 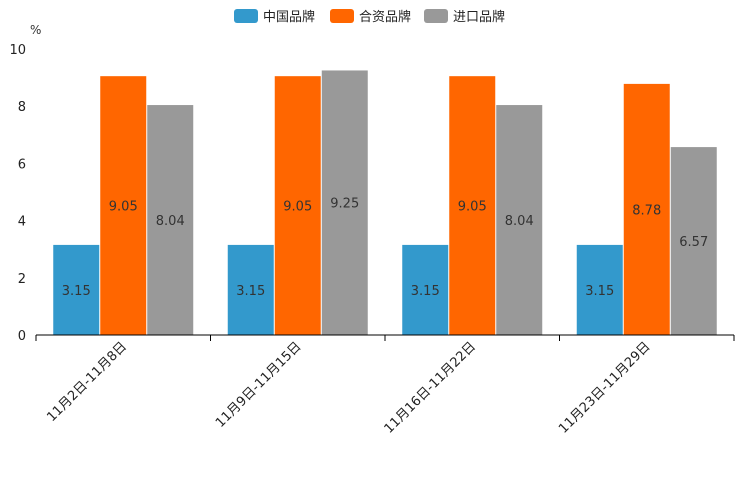 I want to click on bar-value-label: 9.25, so click(x=344, y=204).